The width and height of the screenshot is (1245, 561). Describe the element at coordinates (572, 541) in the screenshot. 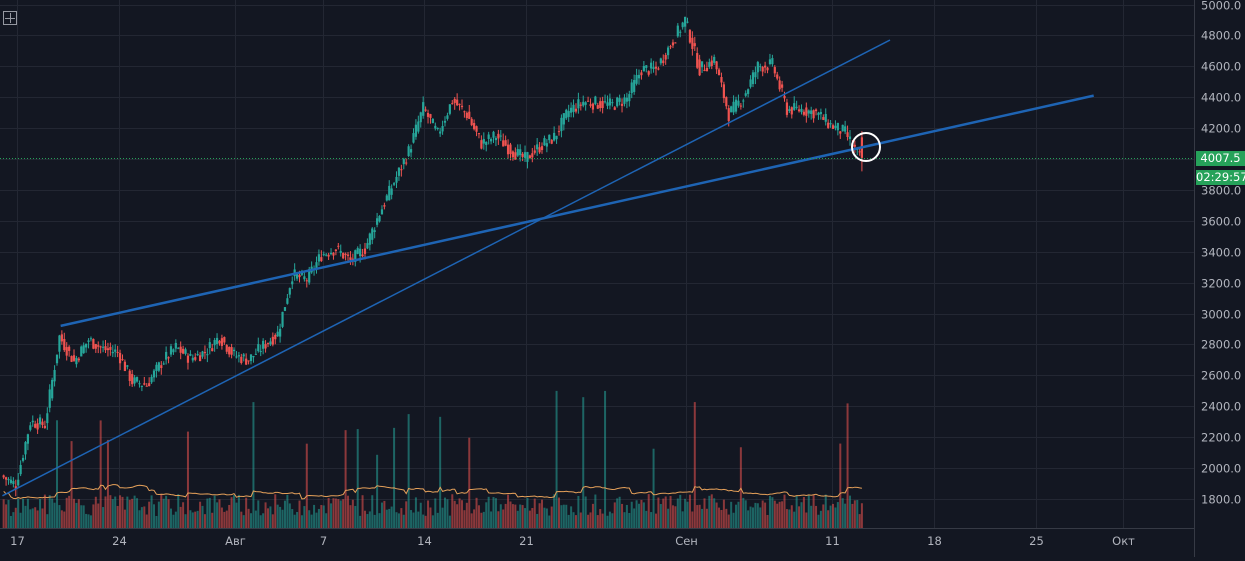

I see `time-axis: 17 24 Авг 7 14 21 Сен 11 18 25 Окт` at that location.